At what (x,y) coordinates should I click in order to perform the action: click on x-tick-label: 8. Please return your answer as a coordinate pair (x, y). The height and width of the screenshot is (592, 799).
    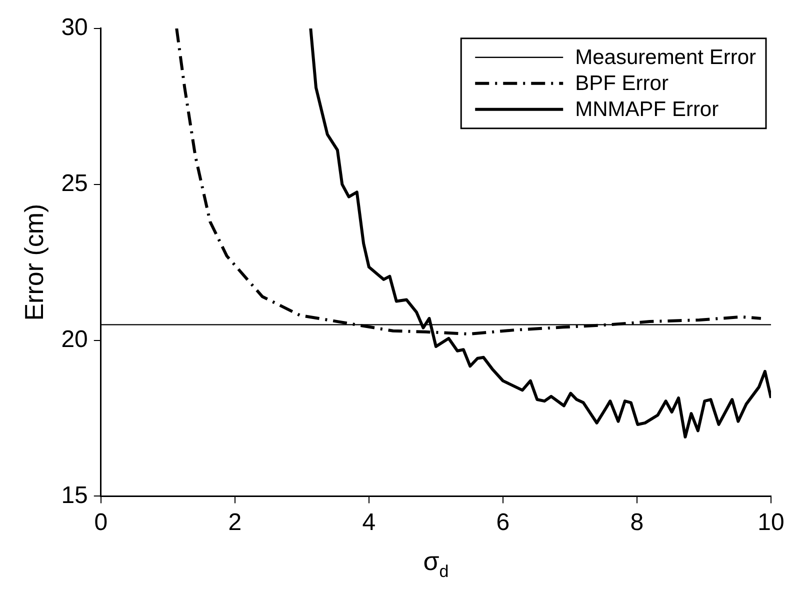
    Looking at the image, I should click on (637, 522).